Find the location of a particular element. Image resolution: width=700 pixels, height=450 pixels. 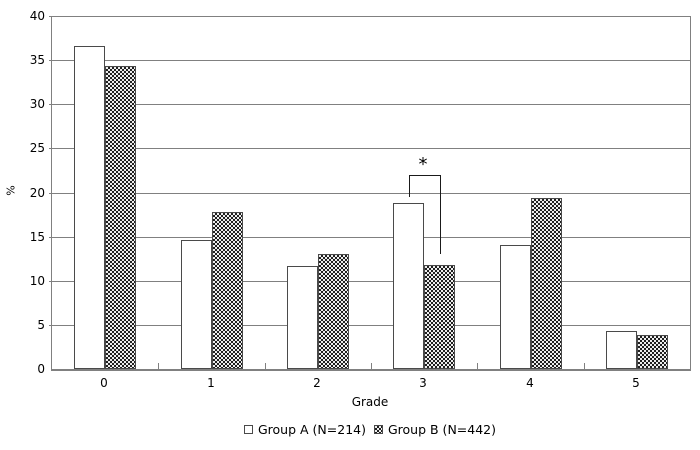

x-tick-label-2: 2 is located at coordinates (317, 383).